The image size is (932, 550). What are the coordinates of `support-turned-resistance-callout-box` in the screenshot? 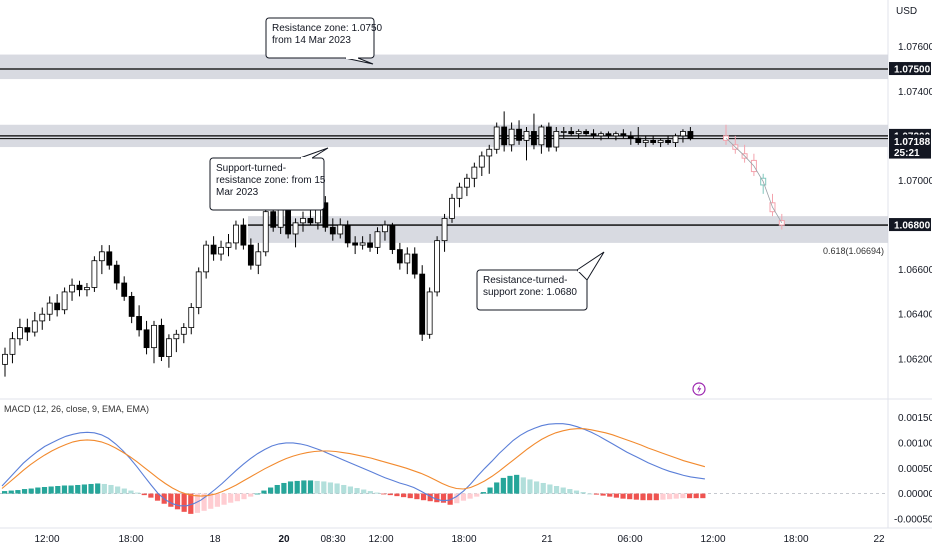 It's located at (267, 184).